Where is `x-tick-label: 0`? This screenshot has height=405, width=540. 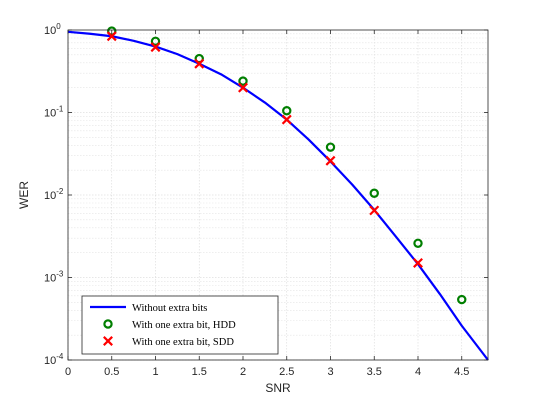
x-tick-label: 0 is located at coordinates (68, 372).